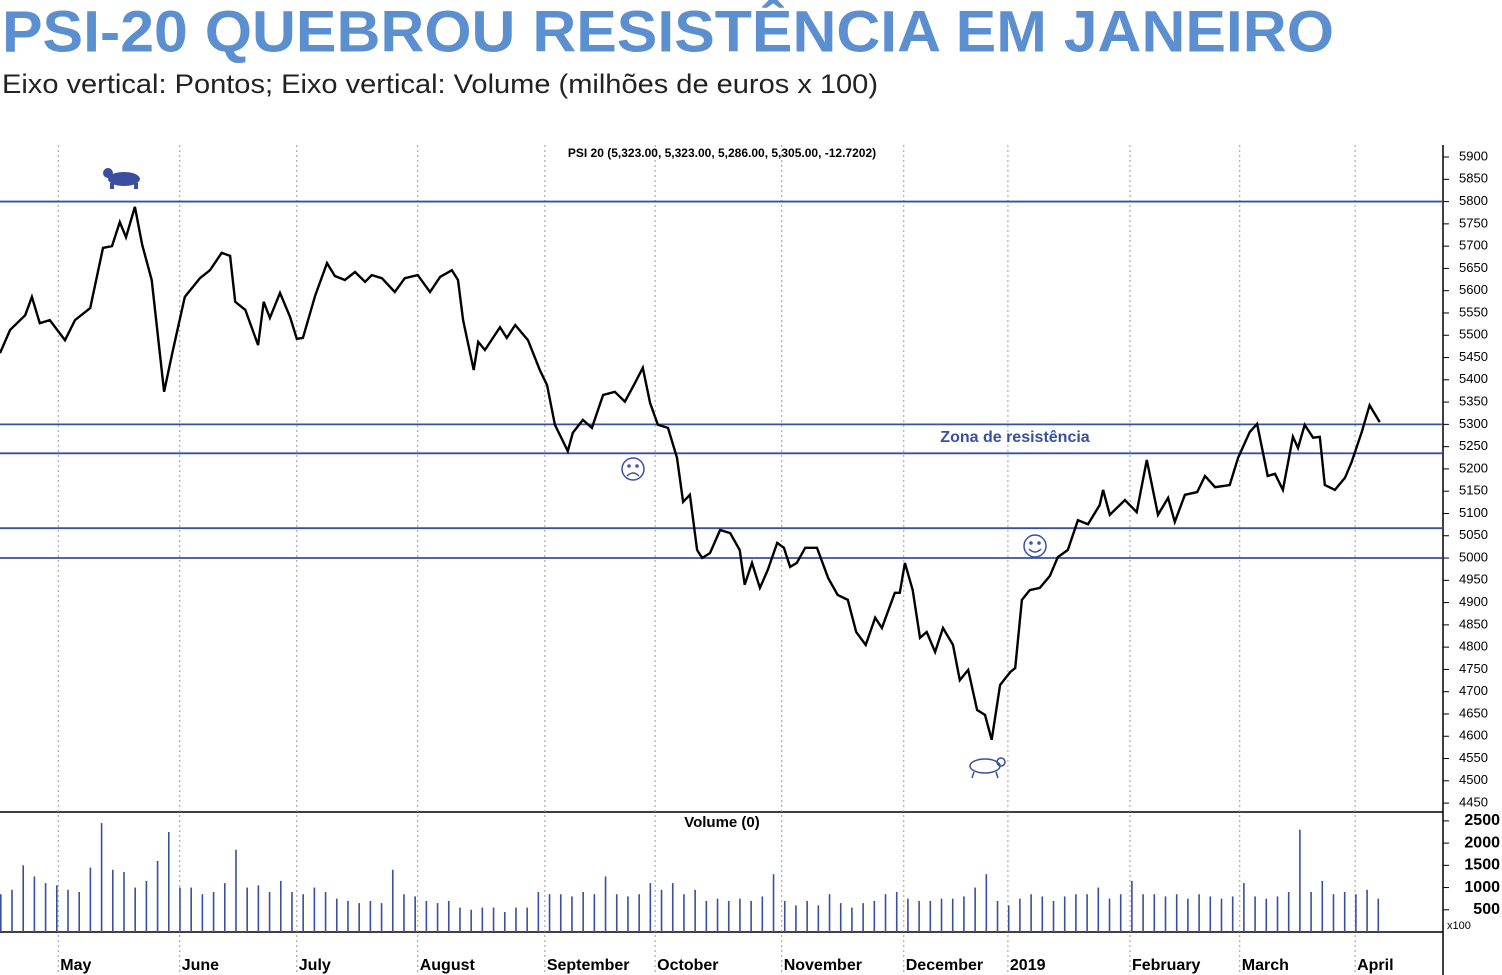 Image resolution: width=1502 pixels, height=975 pixels. What do you see at coordinates (823, 965) in the screenshot?
I see `x-tick-label: November` at bounding box center [823, 965].